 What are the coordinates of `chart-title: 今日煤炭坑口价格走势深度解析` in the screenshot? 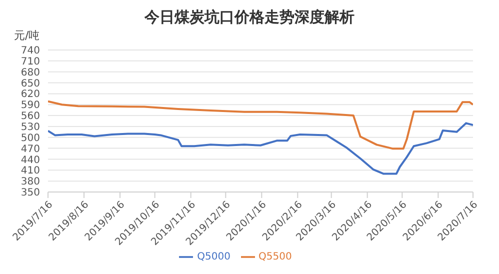 It's located at (249, 18).